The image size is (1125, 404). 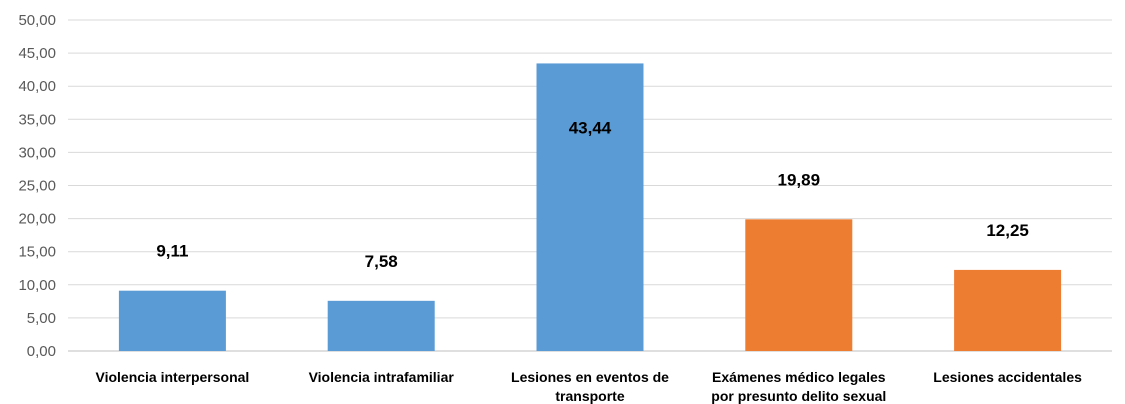 I want to click on y-tick-label: 35,00, so click(x=37, y=119).